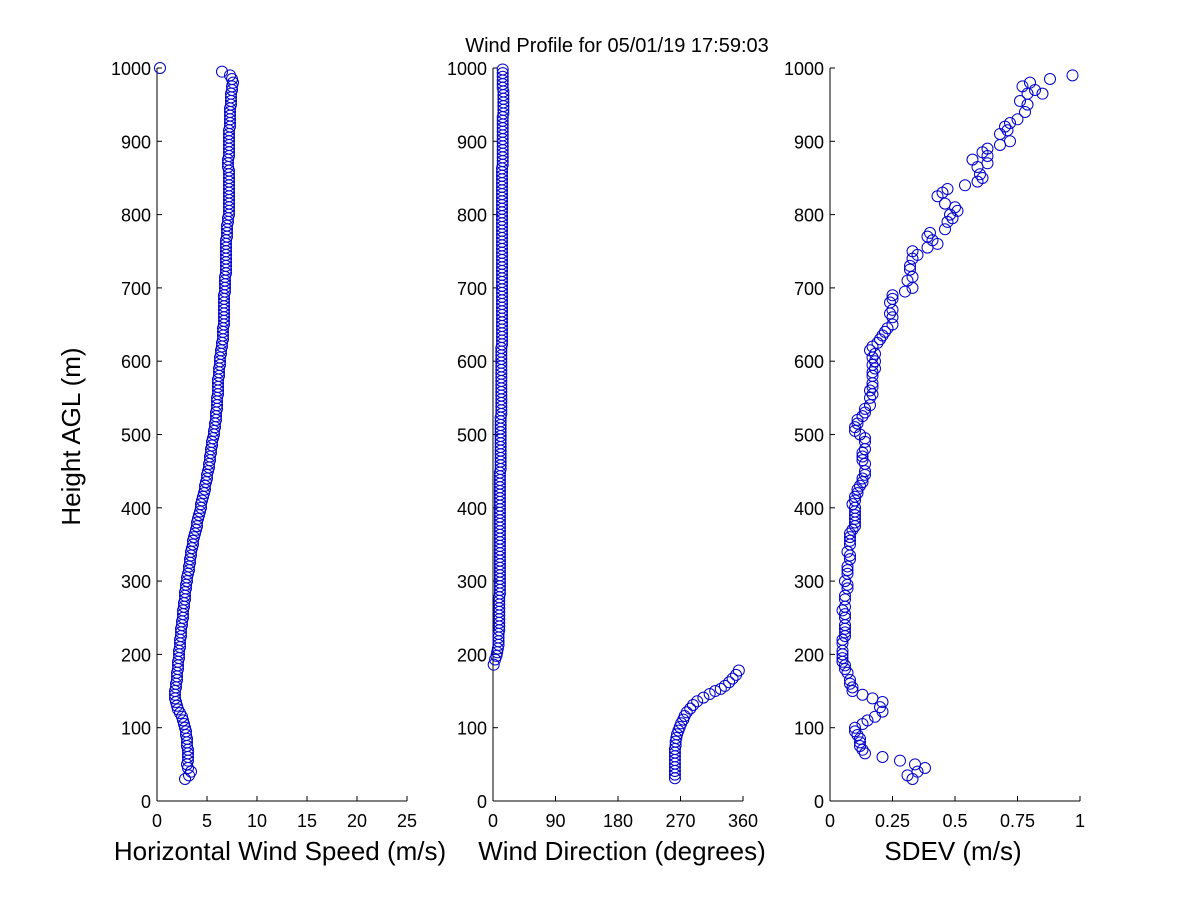 This screenshot has width=1200, height=900. Describe the element at coordinates (467, 69) in the screenshot. I see `y-tick-label-direction: 1000` at that location.